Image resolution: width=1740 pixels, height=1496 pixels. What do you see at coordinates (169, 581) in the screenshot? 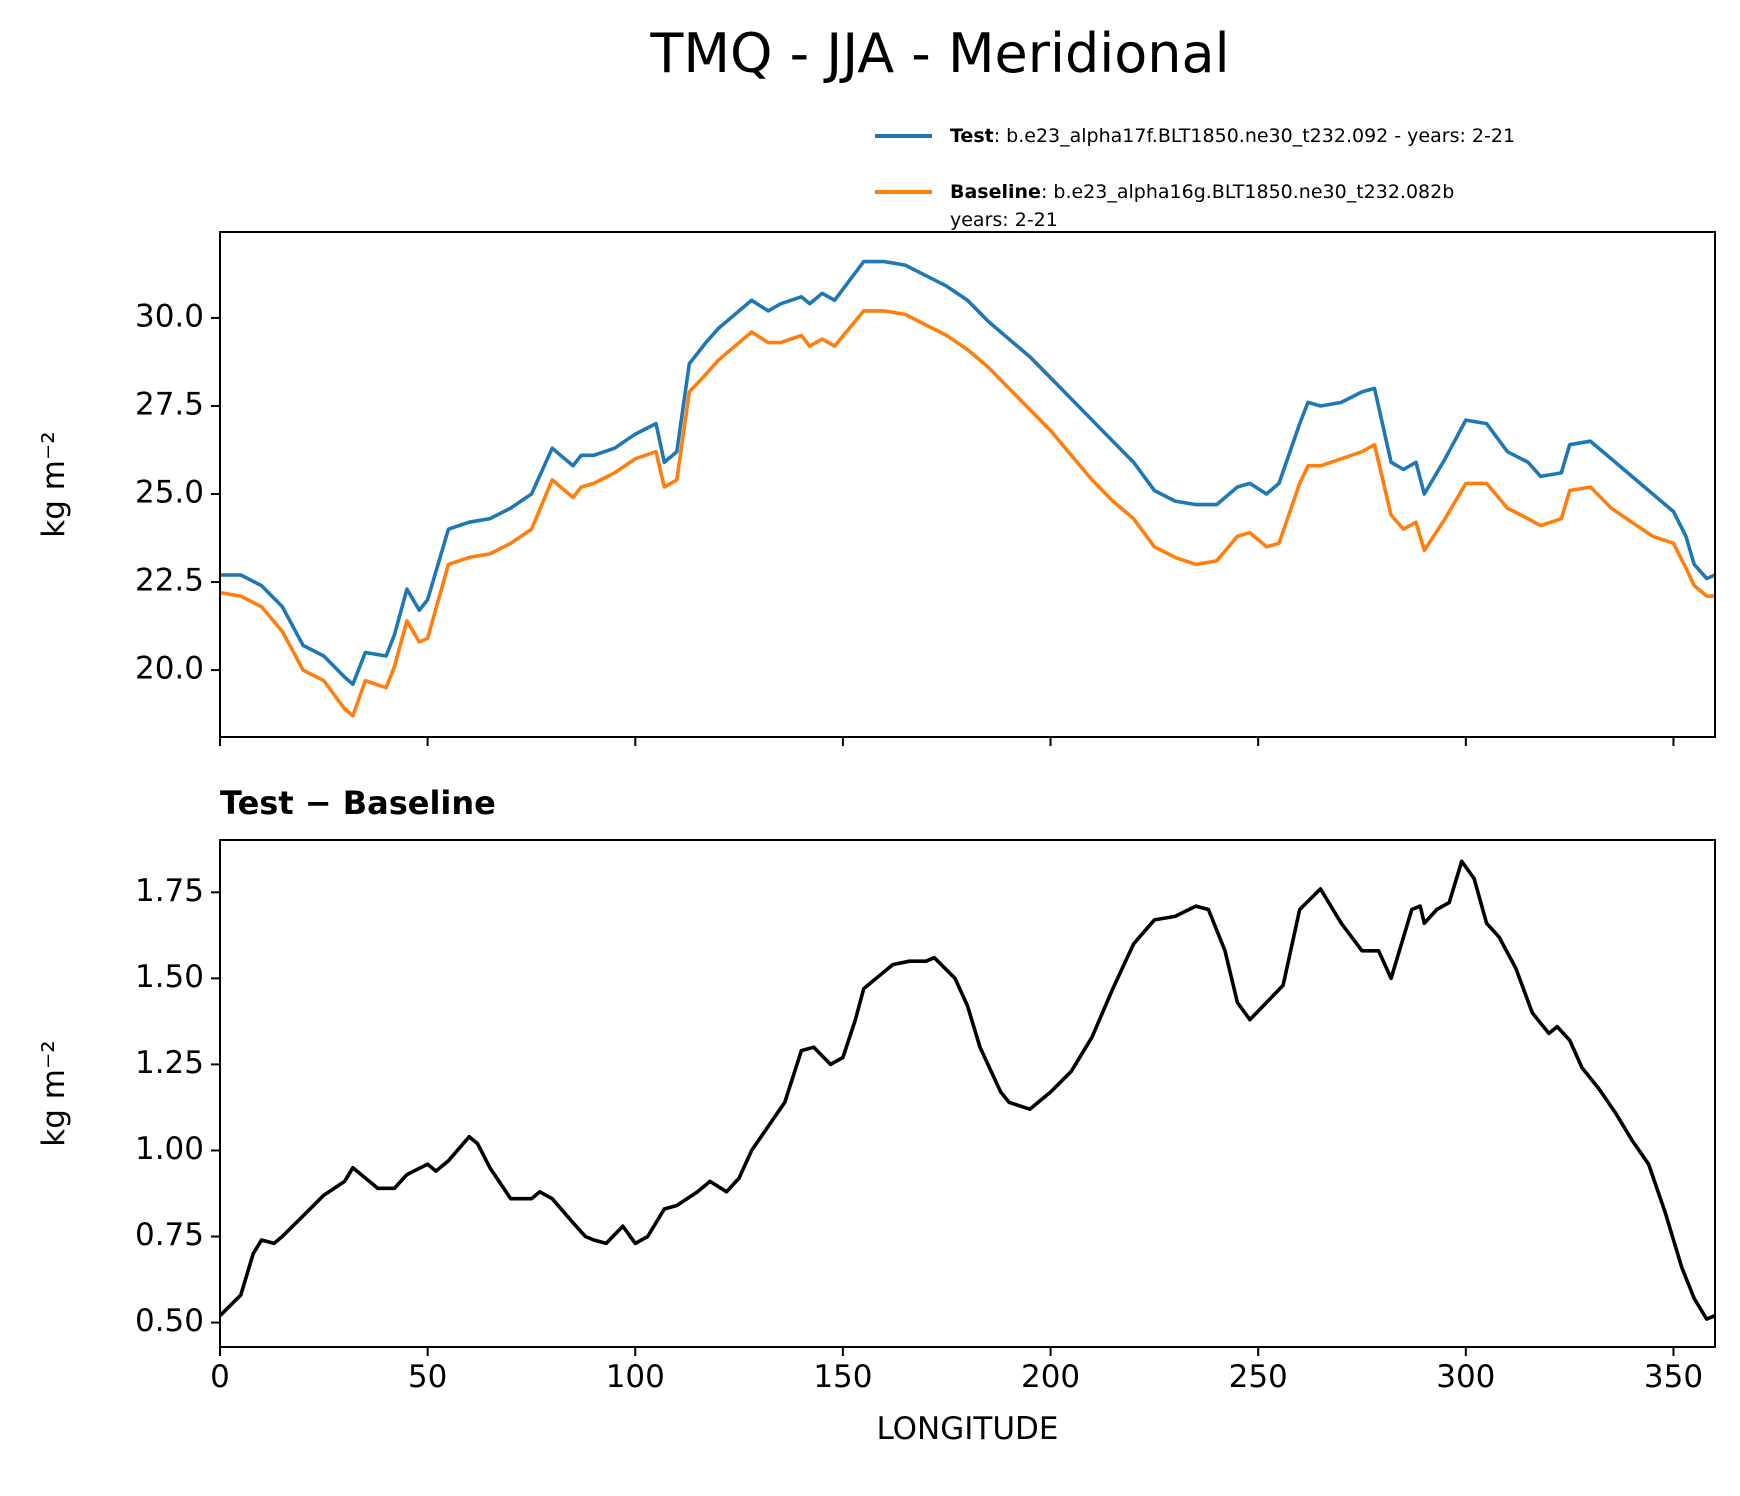
I see `y-tick-label: 22.5` at bounding box center [169, 581].